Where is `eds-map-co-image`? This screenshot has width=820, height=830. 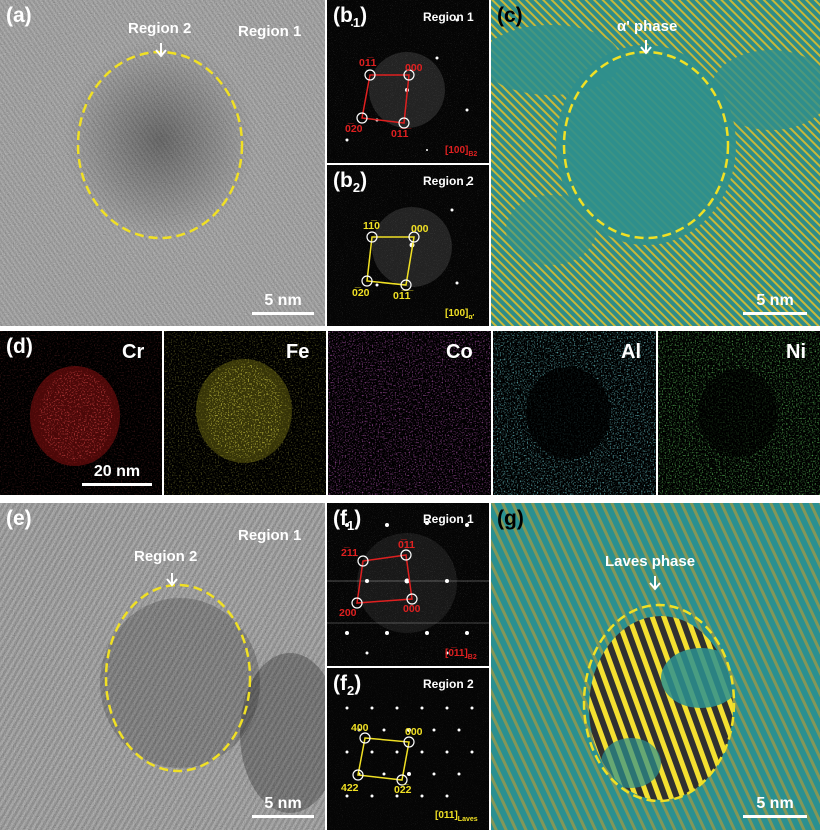 eds-map-co-image is located at coordinates (409, 413).